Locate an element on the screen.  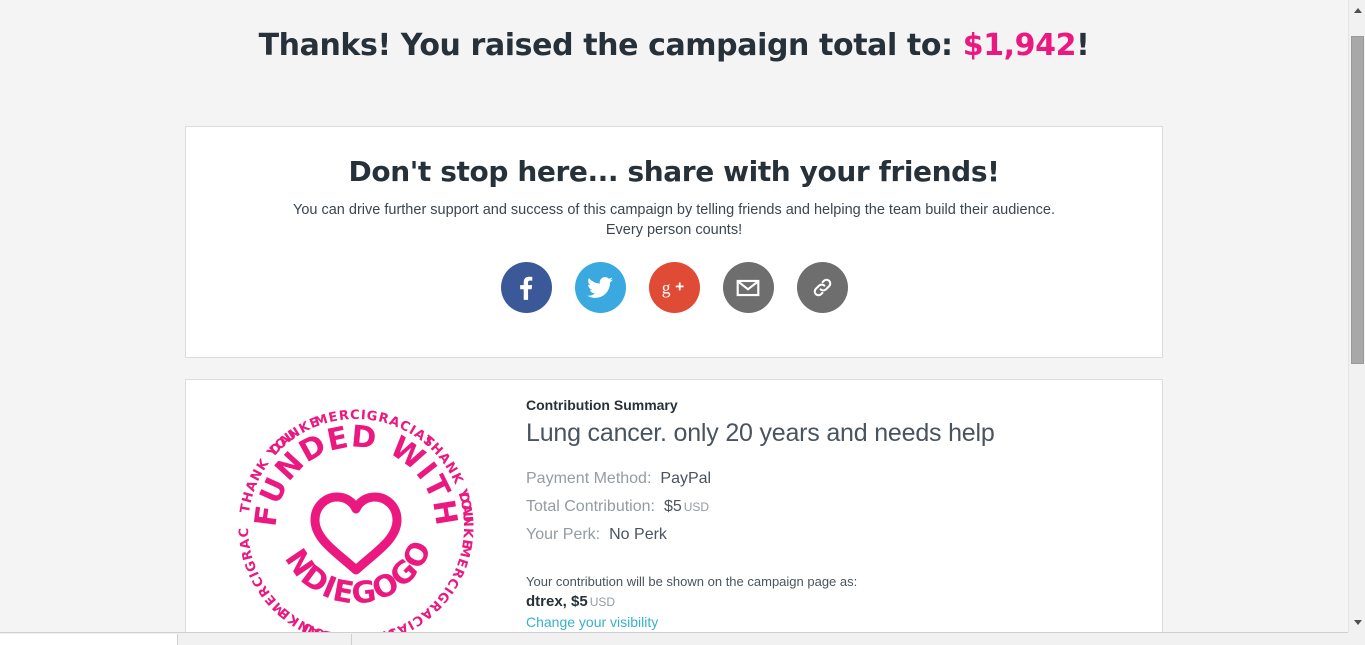
detail-row-perk: Your Perk: No Perk is located at coordinates (829, 535).